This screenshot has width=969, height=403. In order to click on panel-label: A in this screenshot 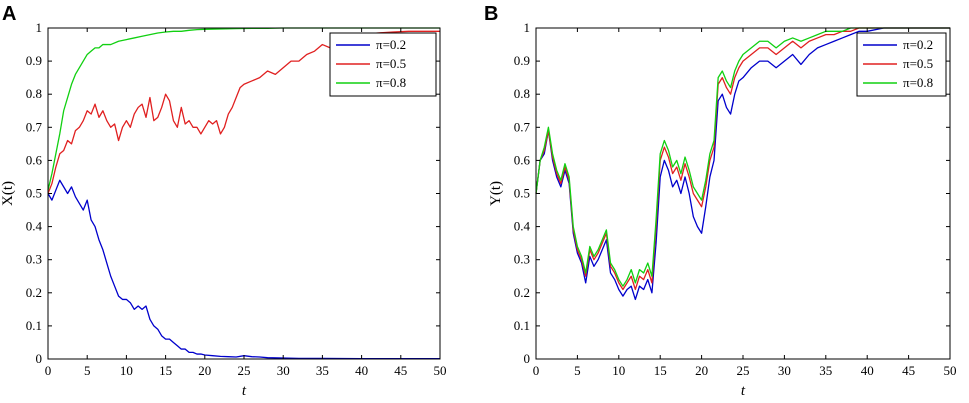, I will do `click(9, 14)`.